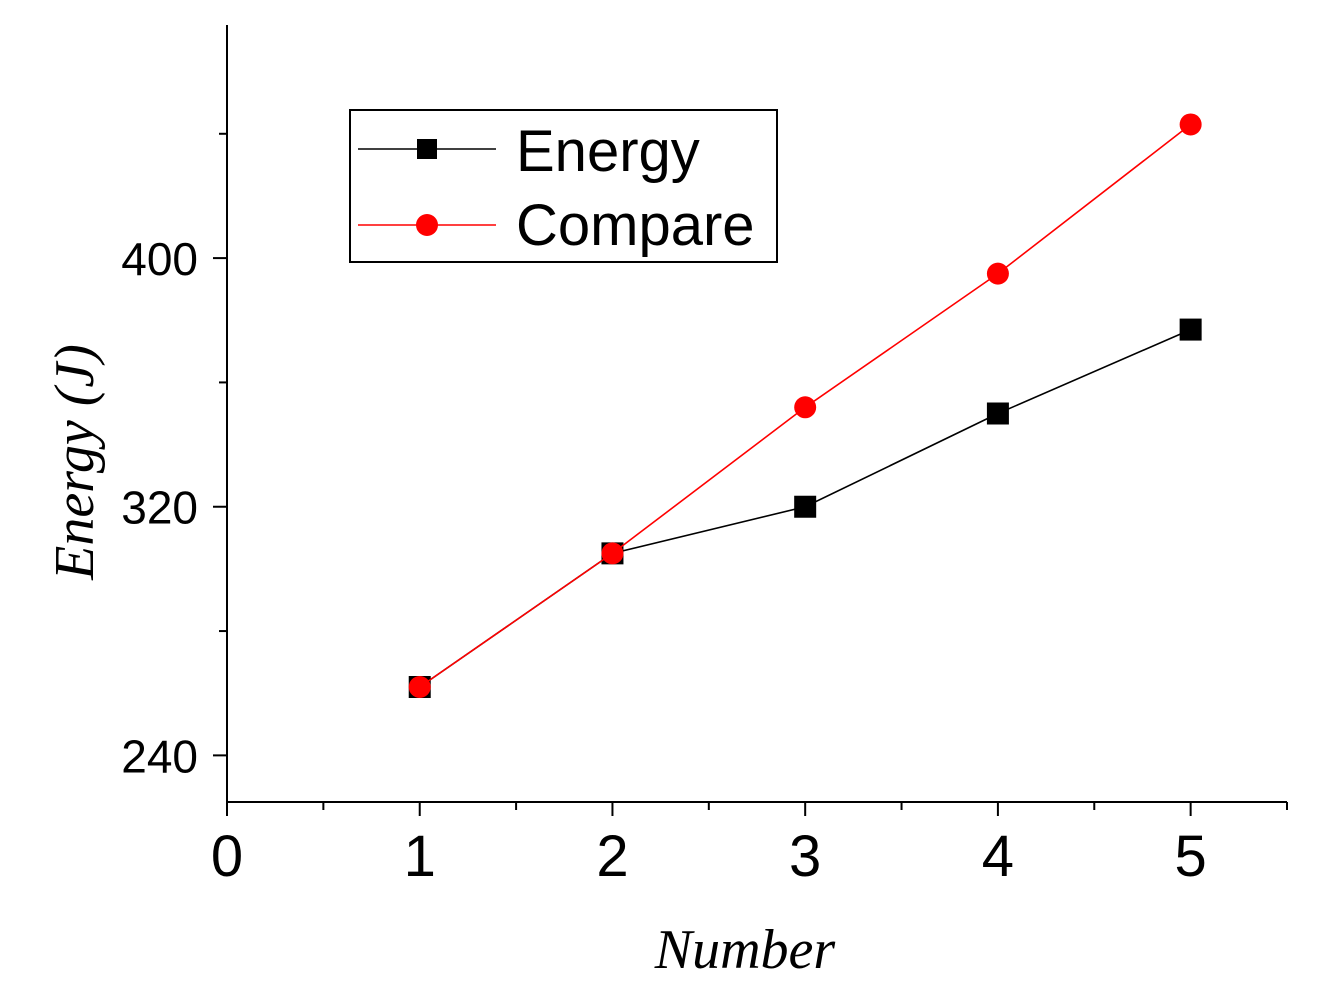  Describe the element at coordinates (227, 856) in the screenshot. I see `x-tick-label: 0` at that location.